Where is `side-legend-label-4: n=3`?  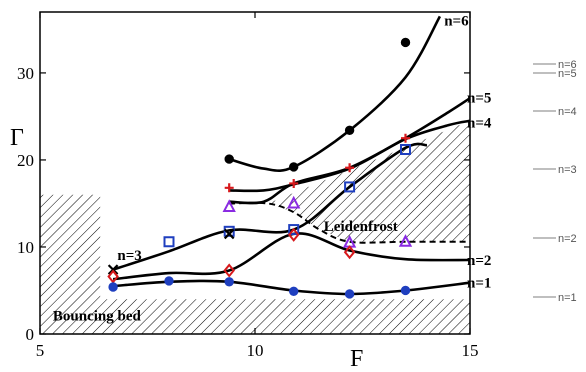
side-legend-label-4: n=3 is located at coordinates (567, 170).